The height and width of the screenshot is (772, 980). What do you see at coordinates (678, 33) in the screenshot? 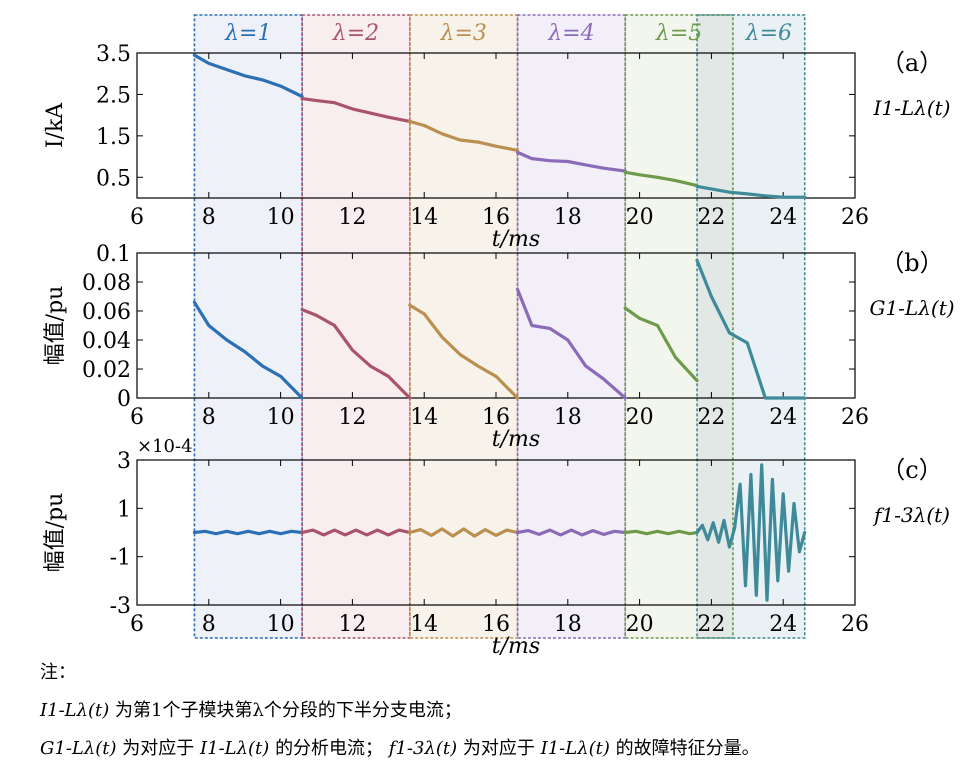
I see `segment-label-5: λ=5` at bounding box center [678, 33].